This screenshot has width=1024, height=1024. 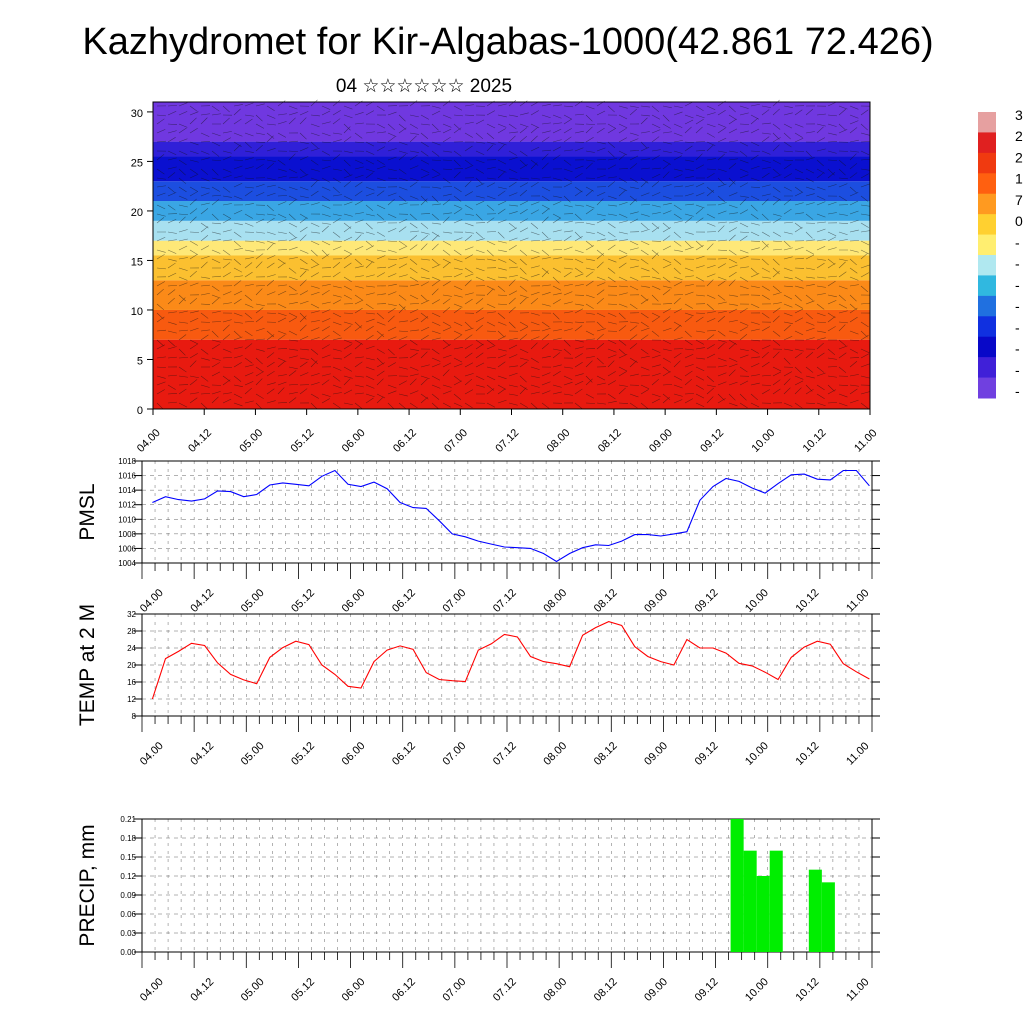 What do you see at coordinates (712, 441) in the screenshot?
I see `x-tick-label: 09.12` at bounding box center [712, 441].